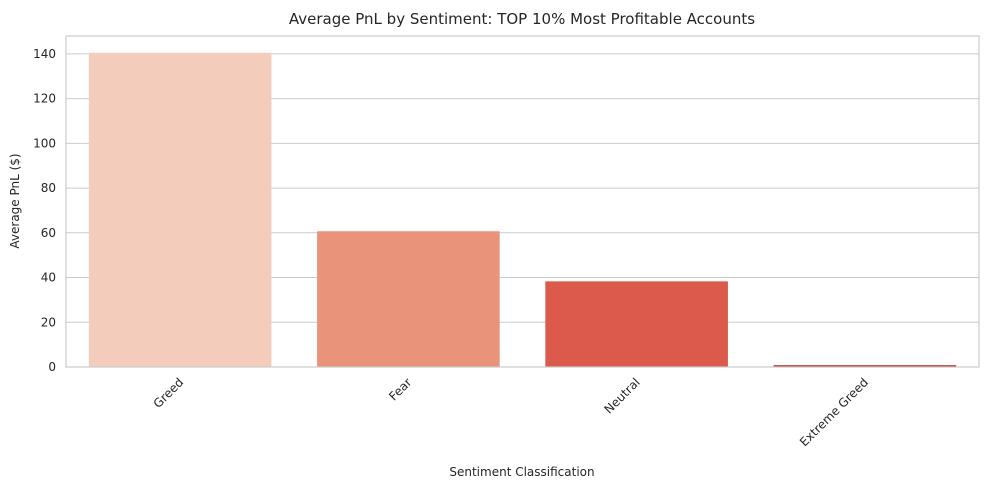  Describe the element at coordinates (521, 472) in the screenshot. I see `x-axis-label: Sentiment Classification` at that location.